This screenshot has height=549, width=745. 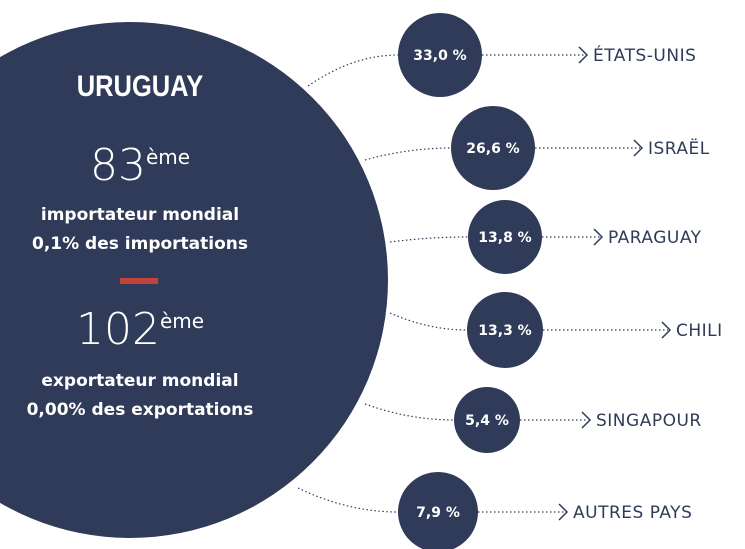 What do you see at coordinates (168, 157) in the screenshot?
I see `import-suffix: ème` at bounding box center [168, 157].